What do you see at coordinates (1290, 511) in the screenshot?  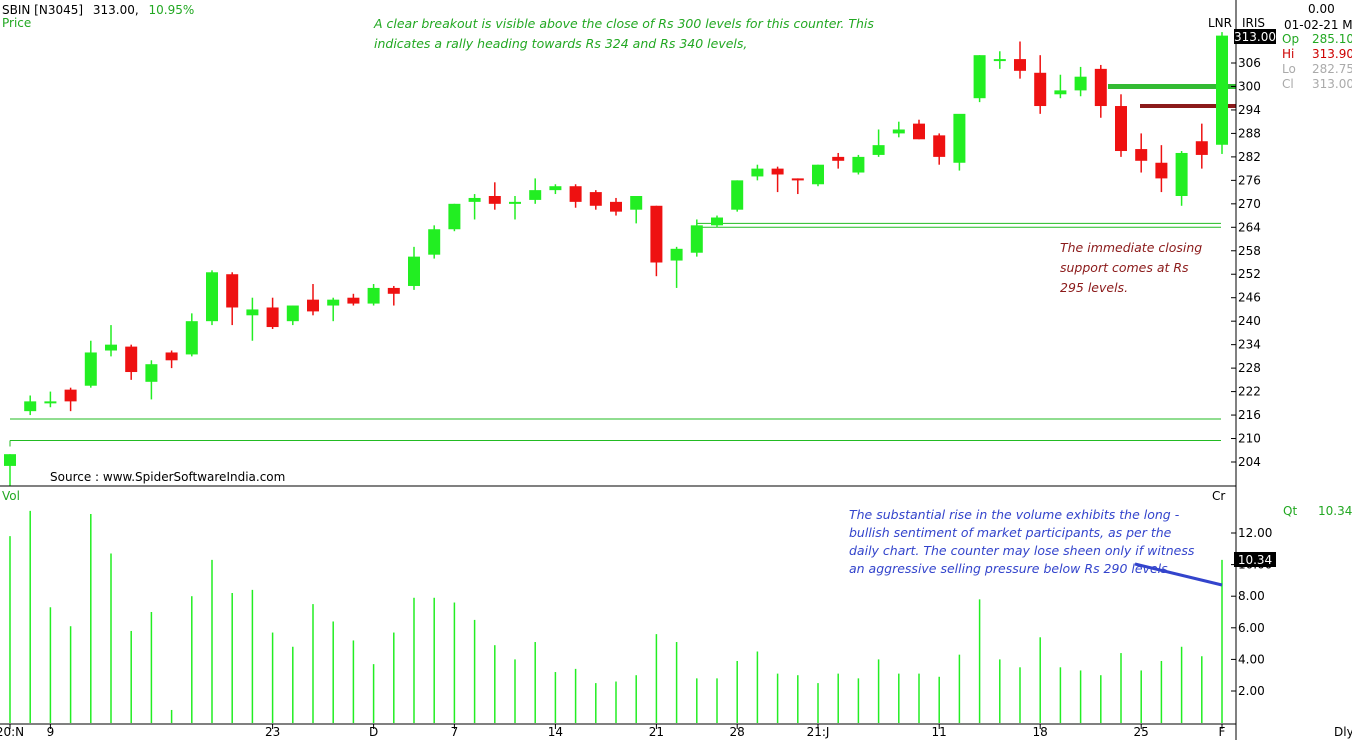 I see `qt-label: Qt` at bounding box center [1290, 511].